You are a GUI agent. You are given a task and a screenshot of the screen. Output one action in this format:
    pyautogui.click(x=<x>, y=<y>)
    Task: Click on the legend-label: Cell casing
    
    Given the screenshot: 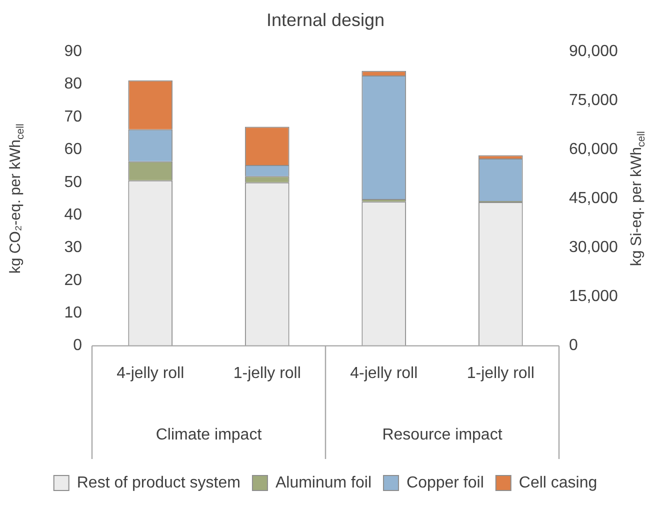 What is the action you would take?
    pyautogui.click(x=558, y=483)
    